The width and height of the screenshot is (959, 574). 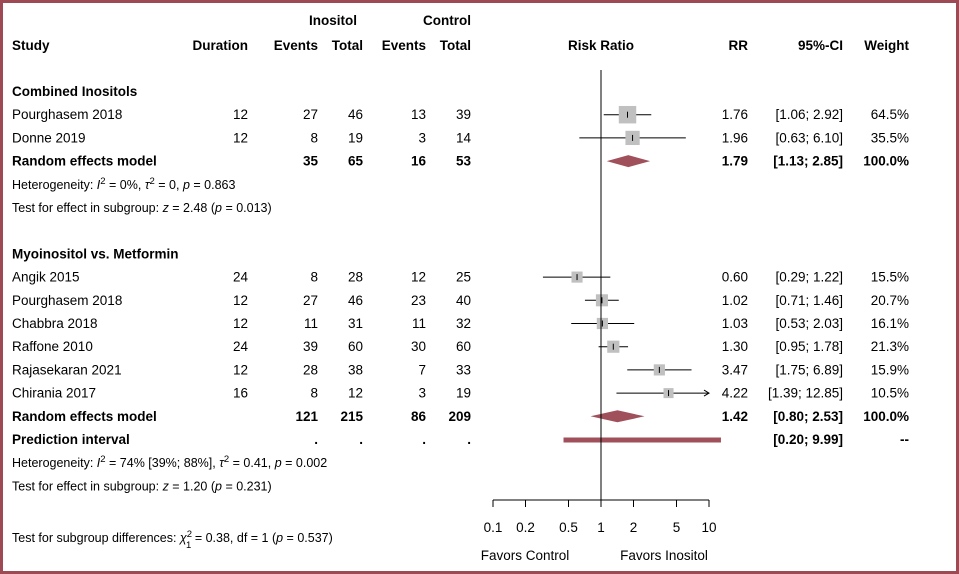 What do you see at coordinates (601, 527) in the screenshot?
I see `x-tick-label: 1` at bounding box center [601, 527].